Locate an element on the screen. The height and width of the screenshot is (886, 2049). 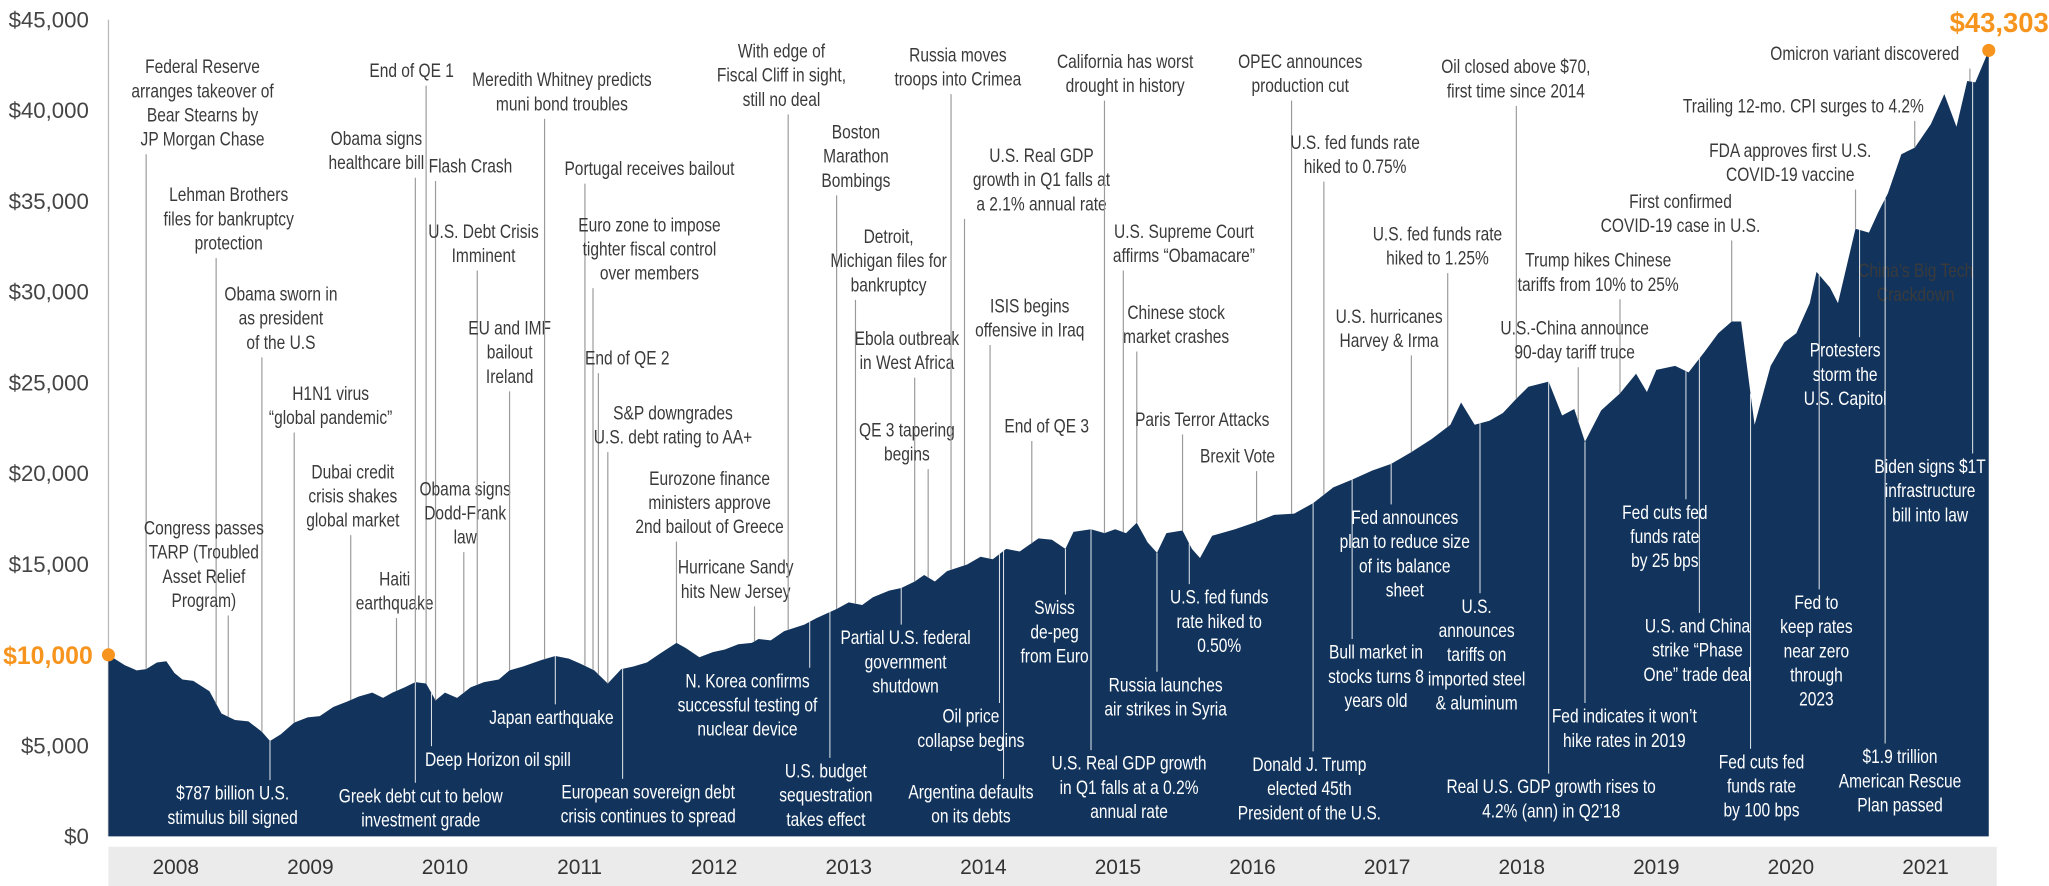
annotation-text: U.S.-China announce 90-day tariff truce is located at coordinates (1574, 340).